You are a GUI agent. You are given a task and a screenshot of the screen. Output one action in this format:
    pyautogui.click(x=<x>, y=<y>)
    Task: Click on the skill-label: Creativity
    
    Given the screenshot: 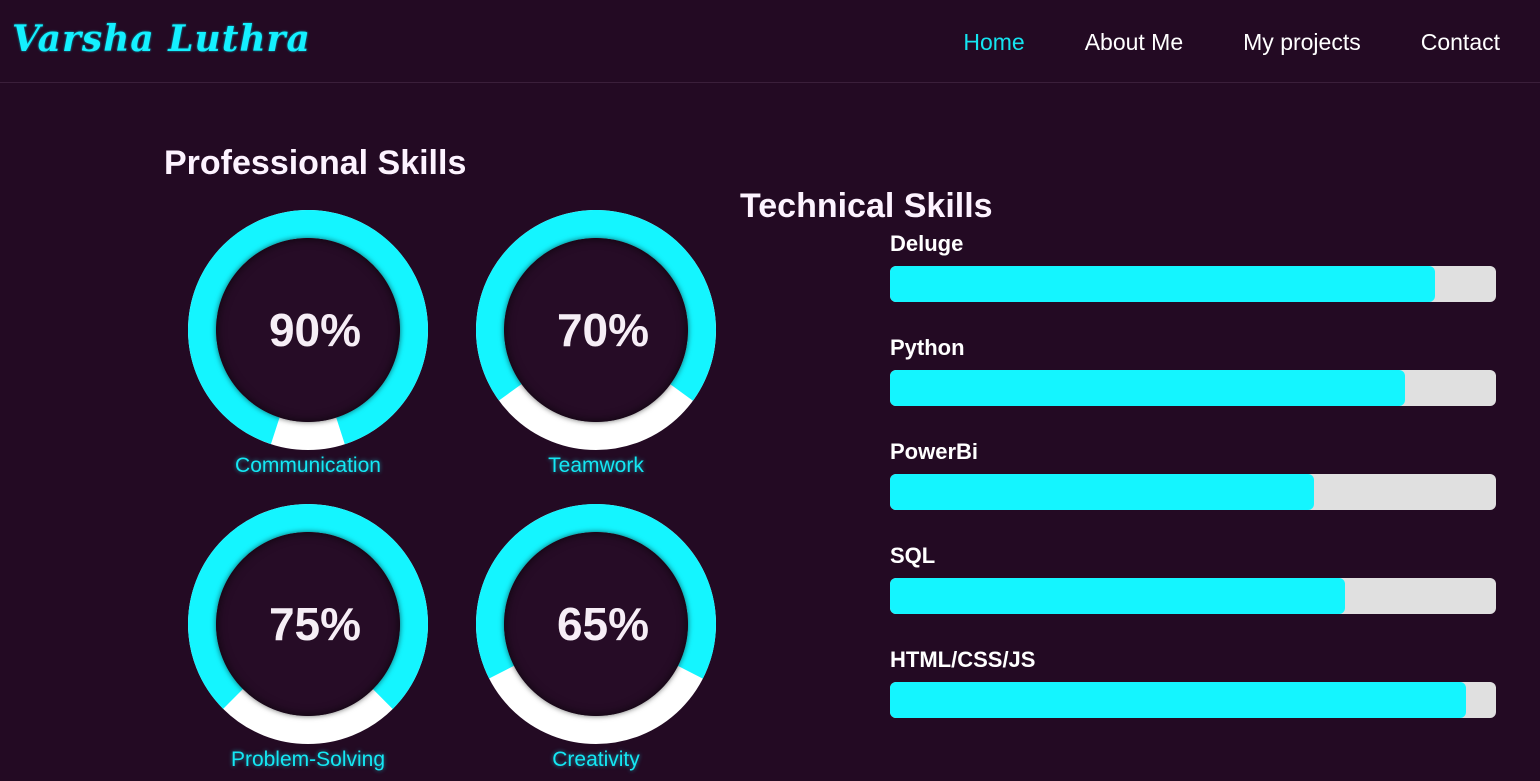 What is the action you would take?
    pyautogui.click(x=596, y=759)
    